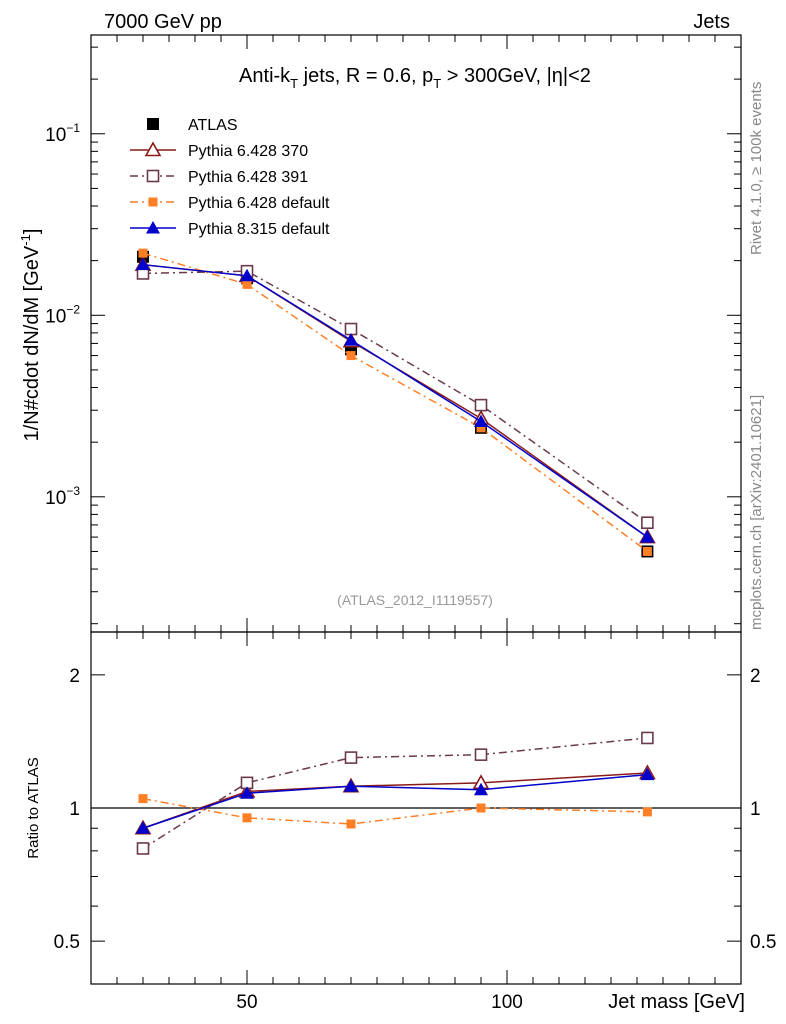 Image resolution: width=786 pixels, height=1024 pixels. I want to click on legend-marker-atlas, so click(153, 124).